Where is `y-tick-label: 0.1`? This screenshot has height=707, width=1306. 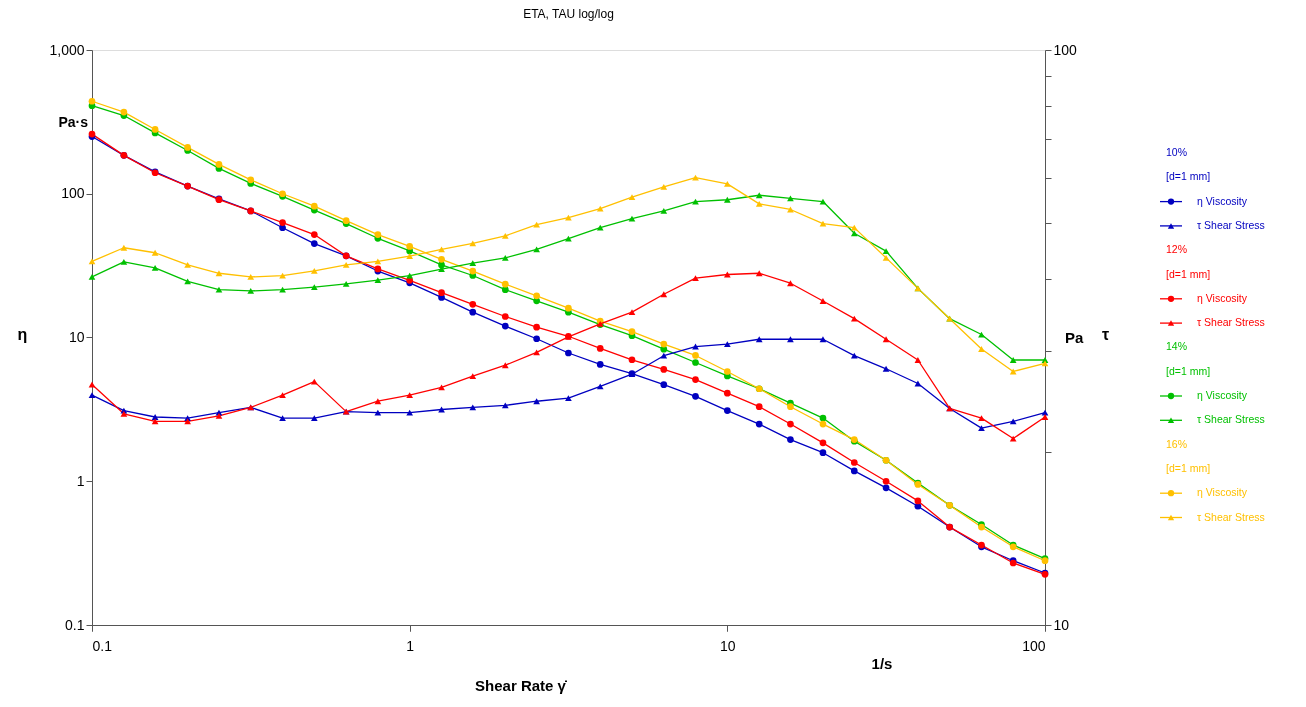 y-tick-label: 0.1 is located at coordinates (75, 624).